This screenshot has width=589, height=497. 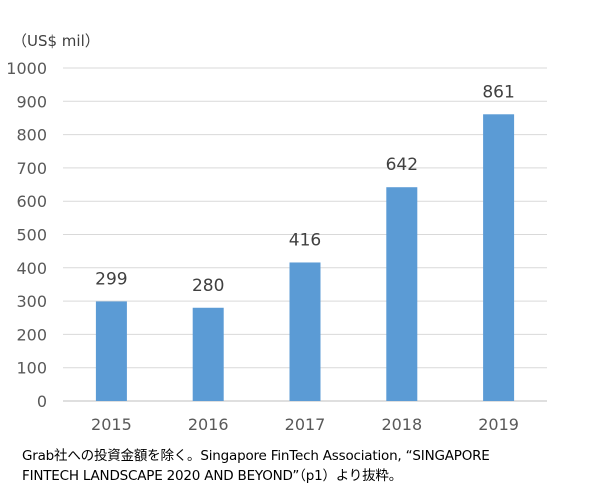 I want to click on y-tick-label: 300, so click(x=31, y=301).